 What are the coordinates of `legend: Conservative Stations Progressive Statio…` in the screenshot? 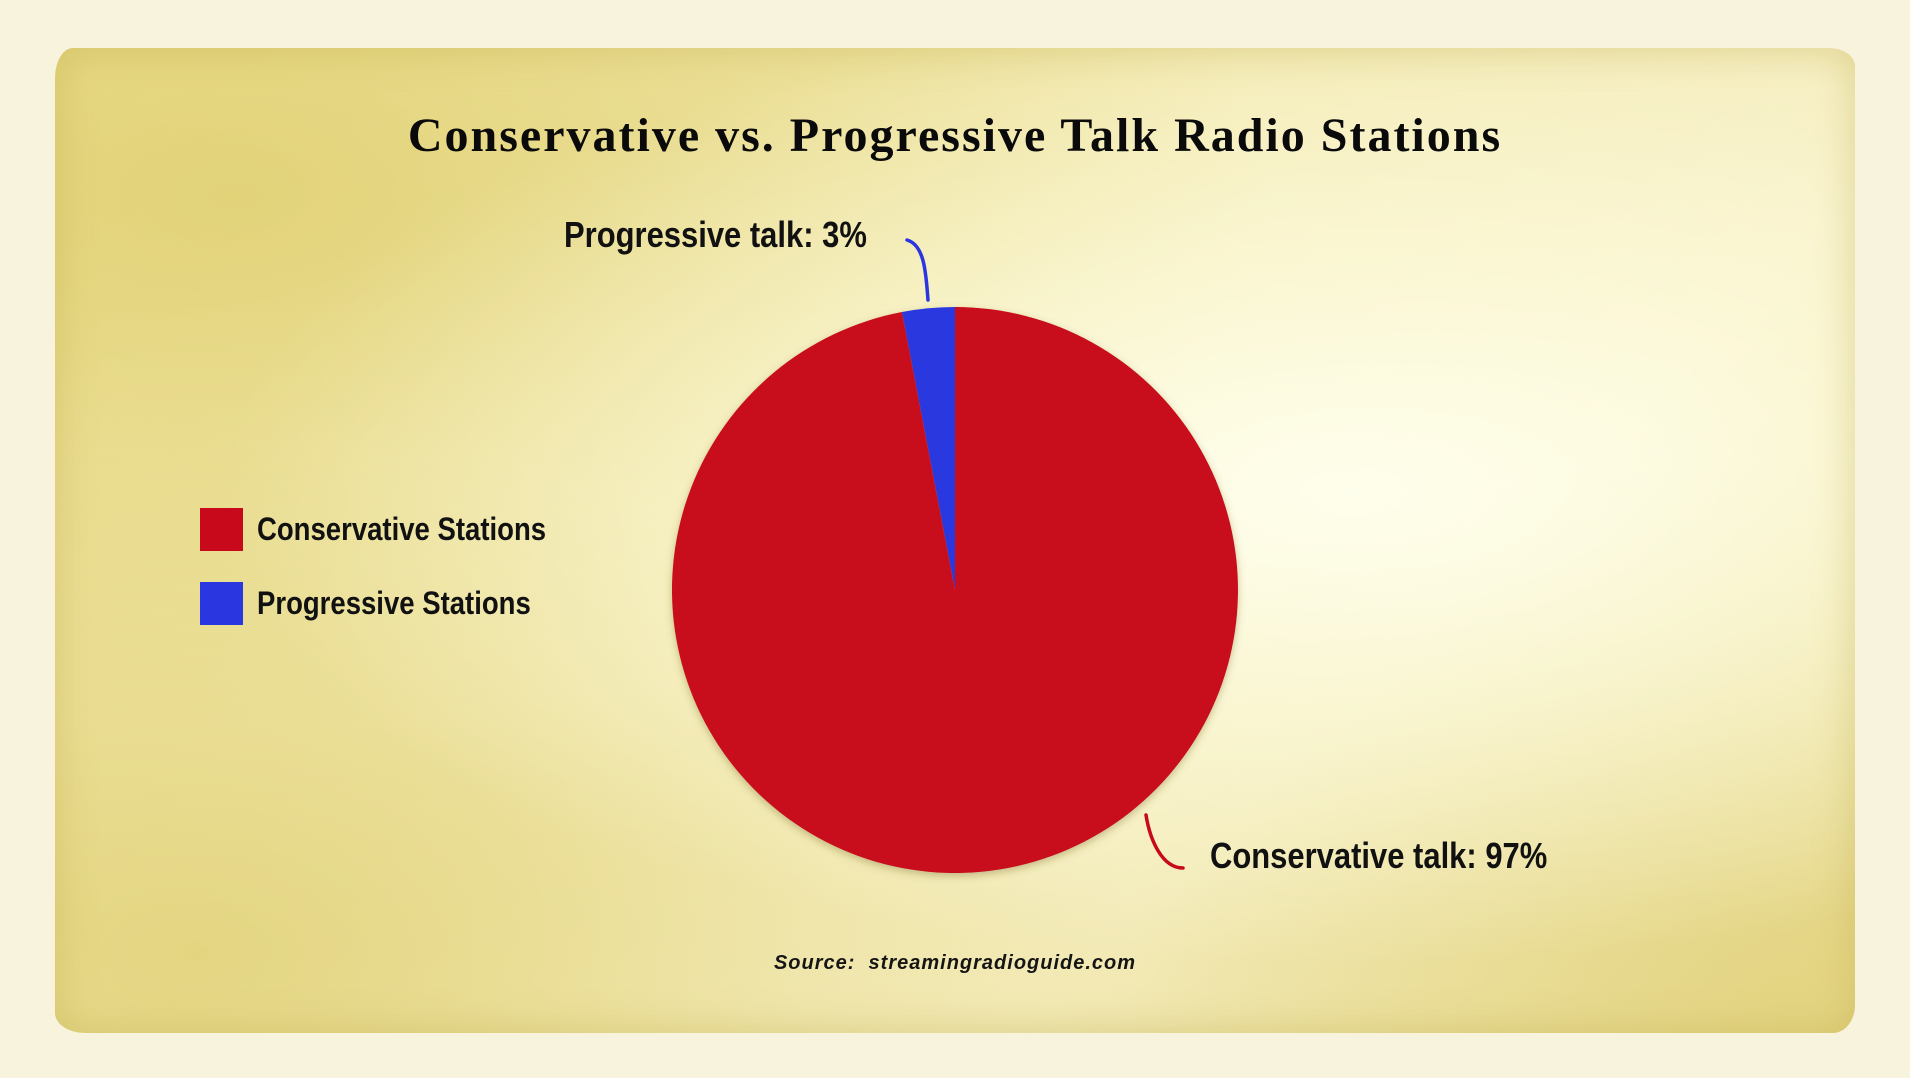 It's located at (396, 580).